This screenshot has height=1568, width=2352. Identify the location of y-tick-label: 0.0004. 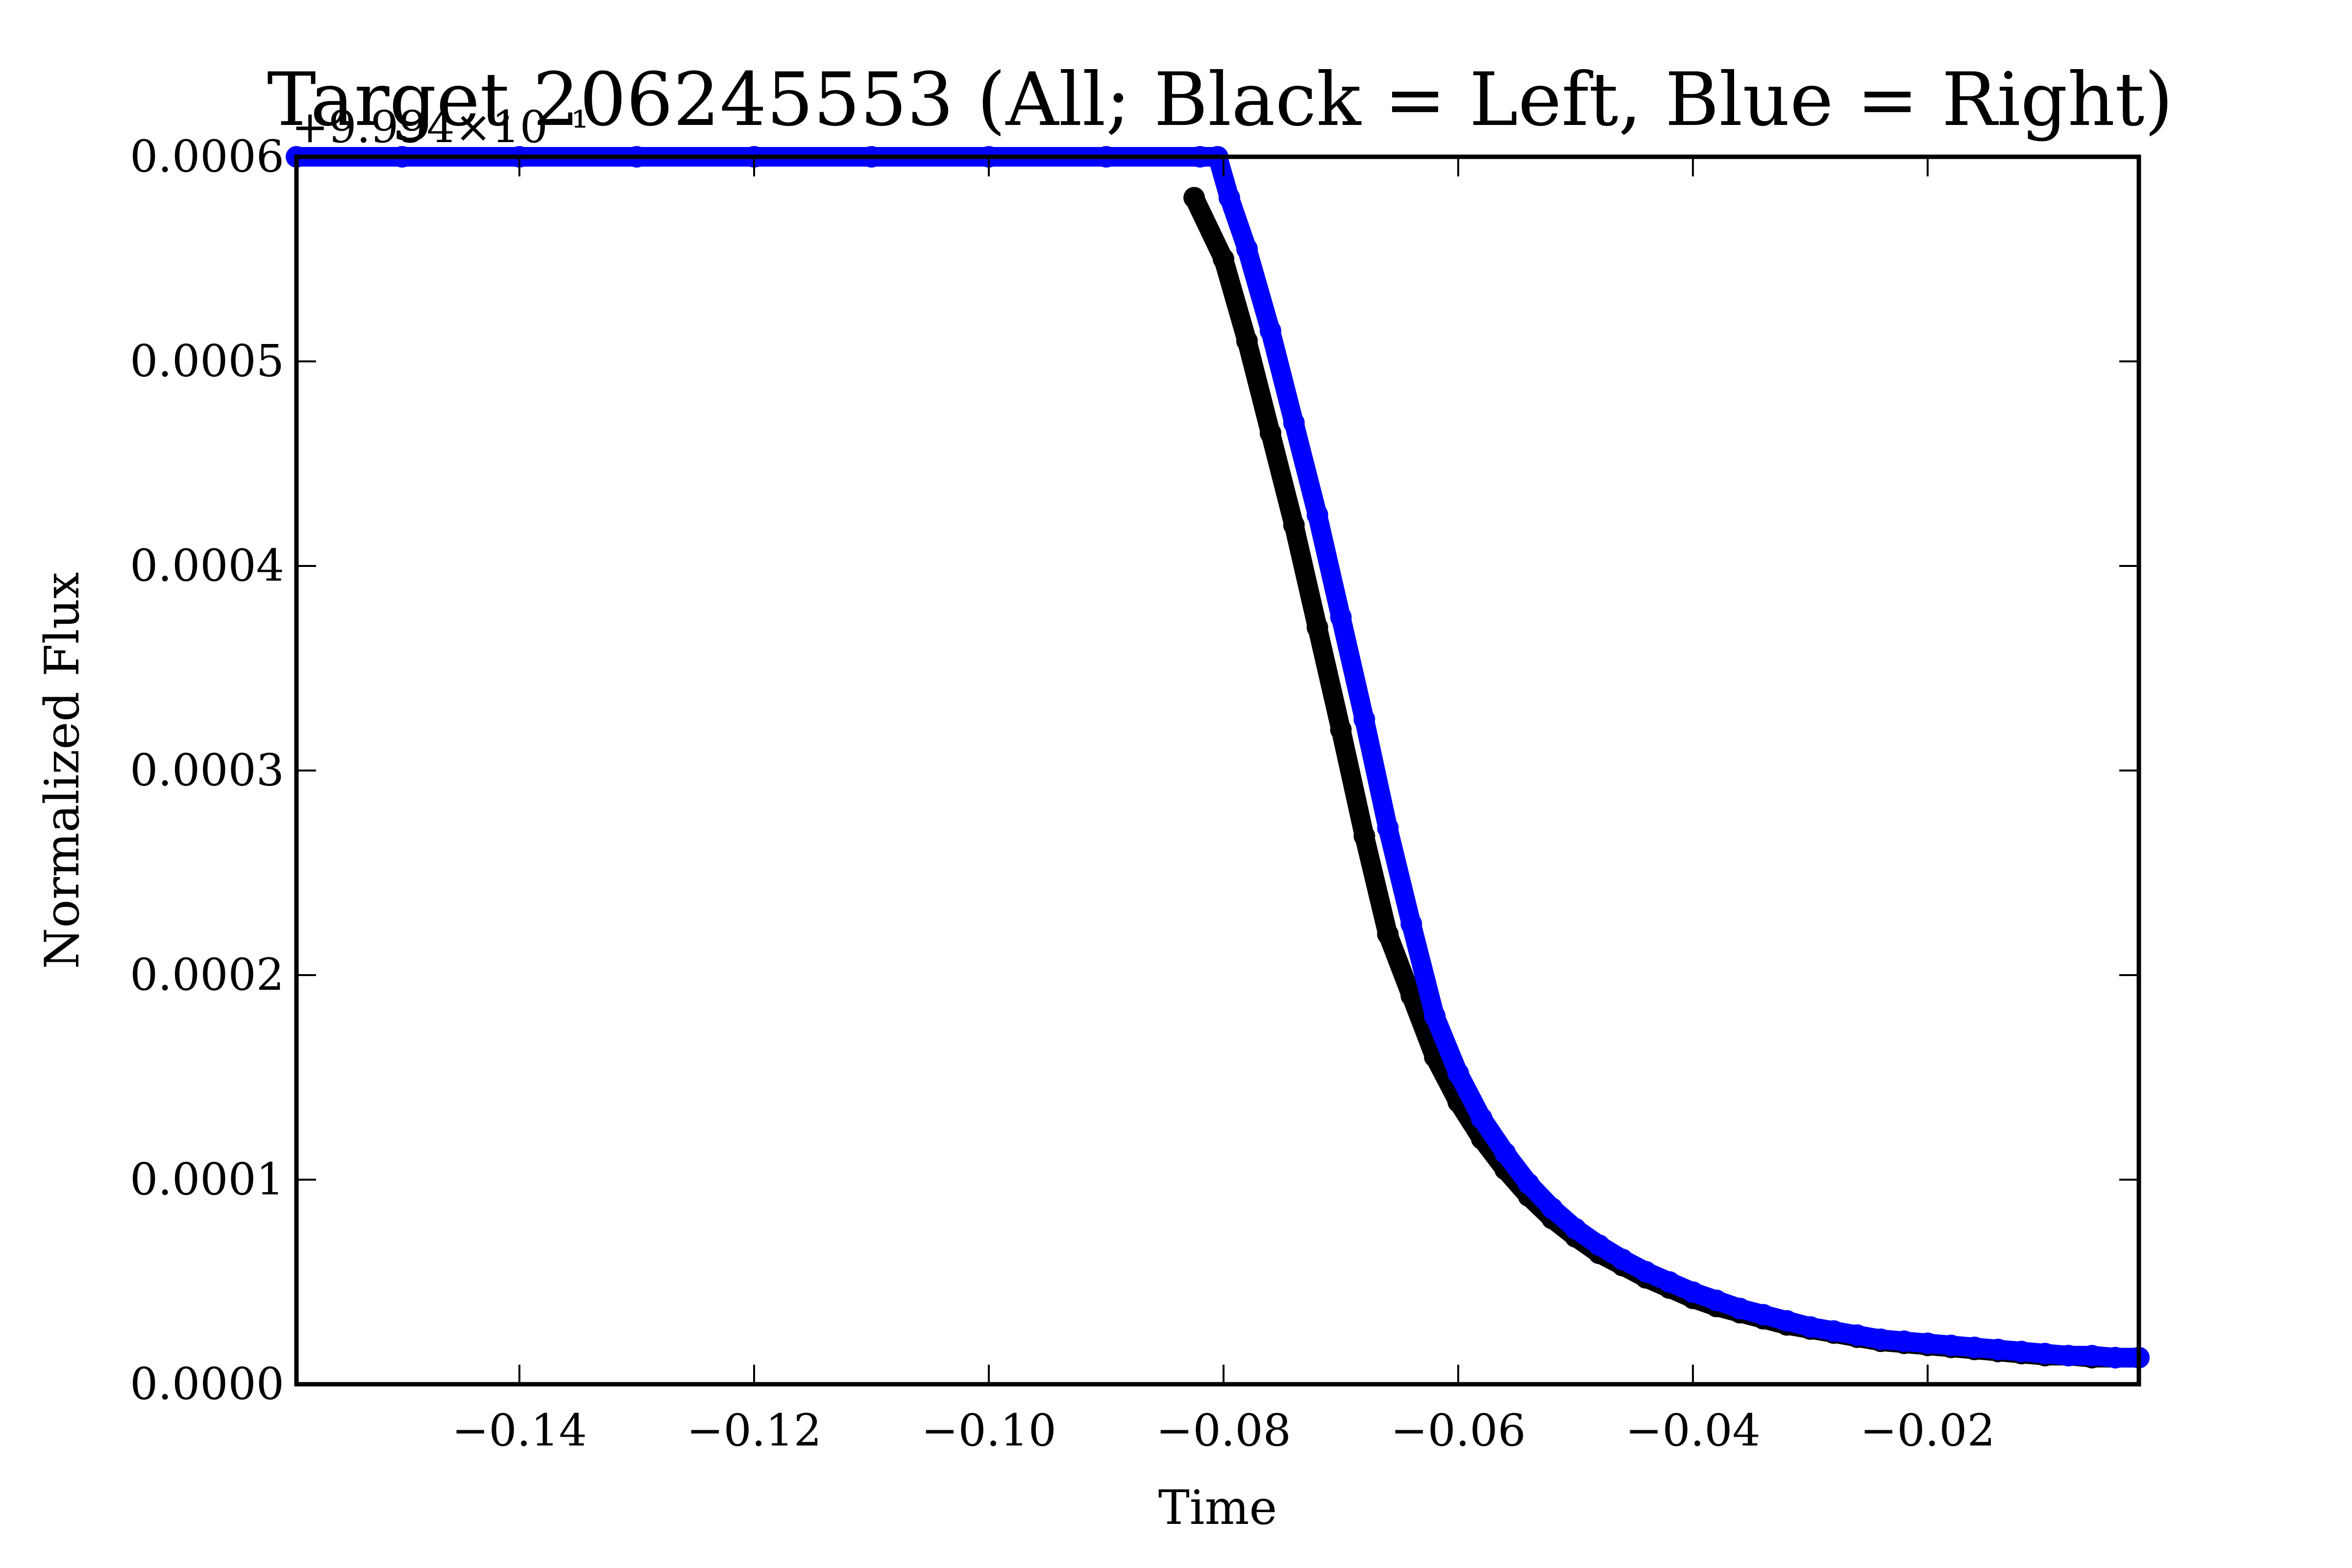
(207, 565).